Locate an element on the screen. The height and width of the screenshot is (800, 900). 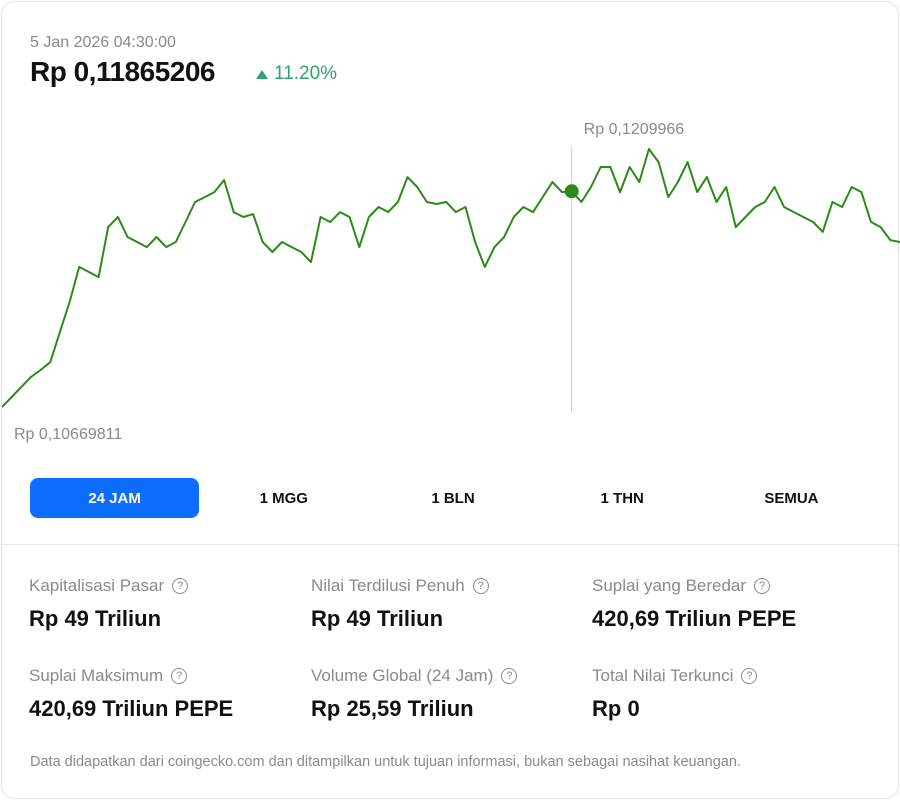
tab-1-bln: 1 BLN is located at coordinates (453, 498).